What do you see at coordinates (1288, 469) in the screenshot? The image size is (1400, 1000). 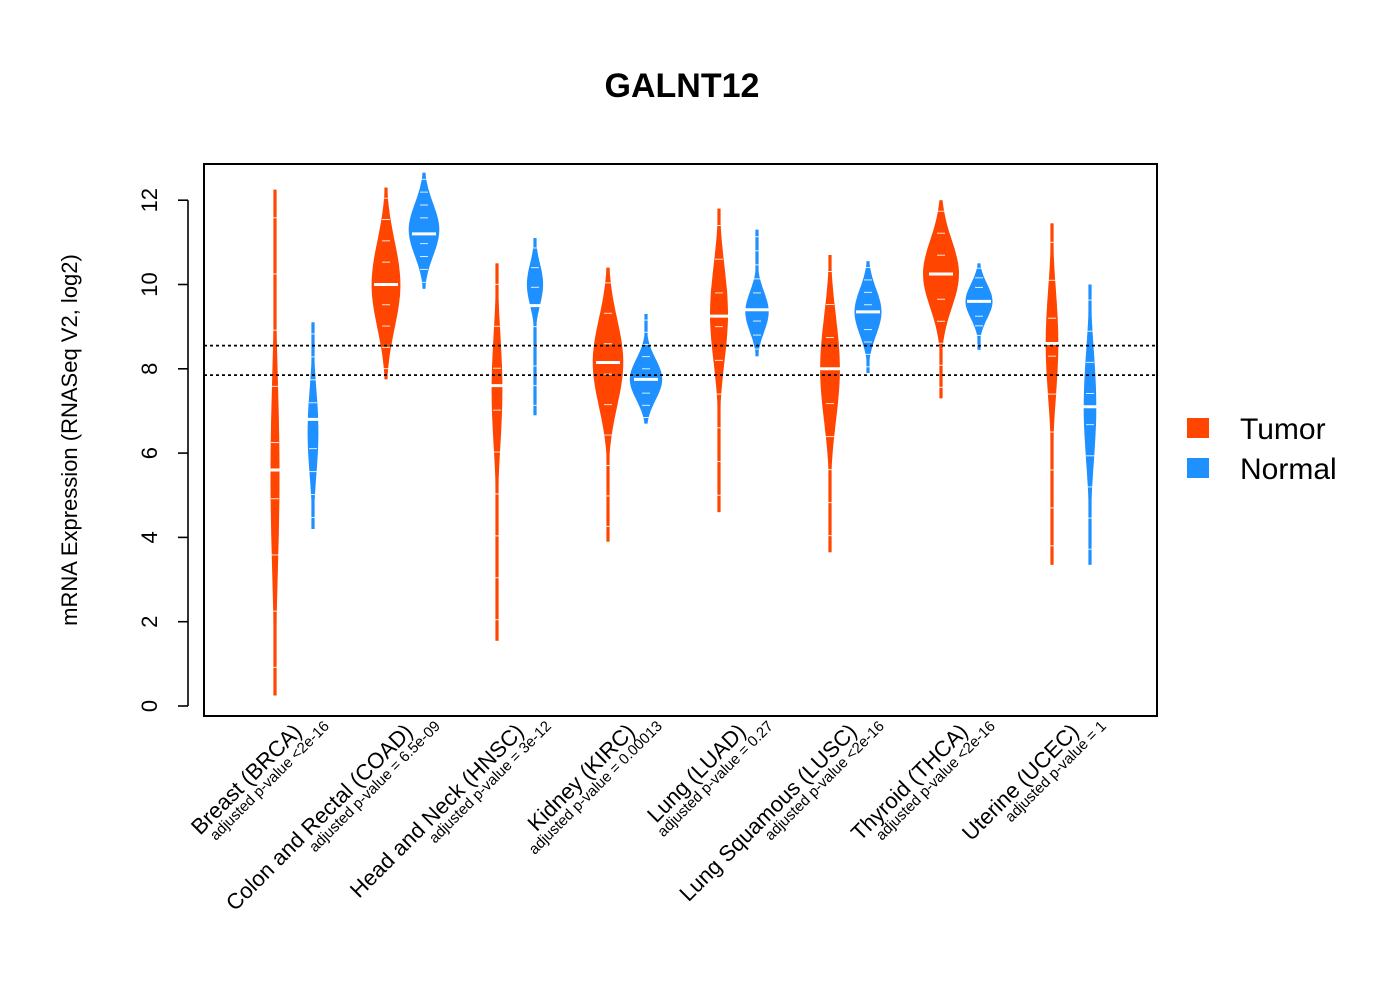 I see `legend-label-normal: Normal` at bounding box center [1288, 469].